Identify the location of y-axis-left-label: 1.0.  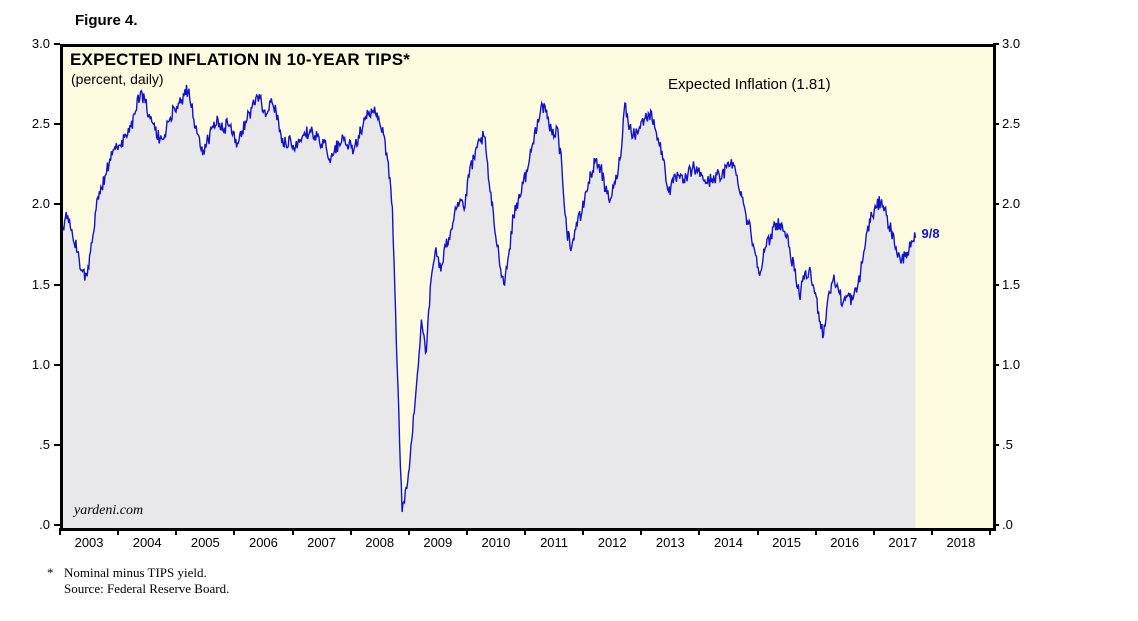
(40, 364).